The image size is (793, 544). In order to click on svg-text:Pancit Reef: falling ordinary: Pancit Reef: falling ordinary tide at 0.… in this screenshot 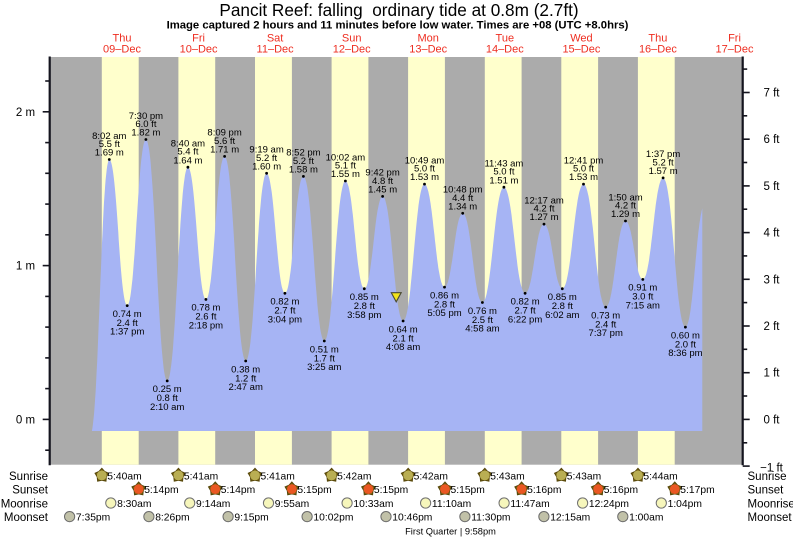, I will do `click(398, 10)`.